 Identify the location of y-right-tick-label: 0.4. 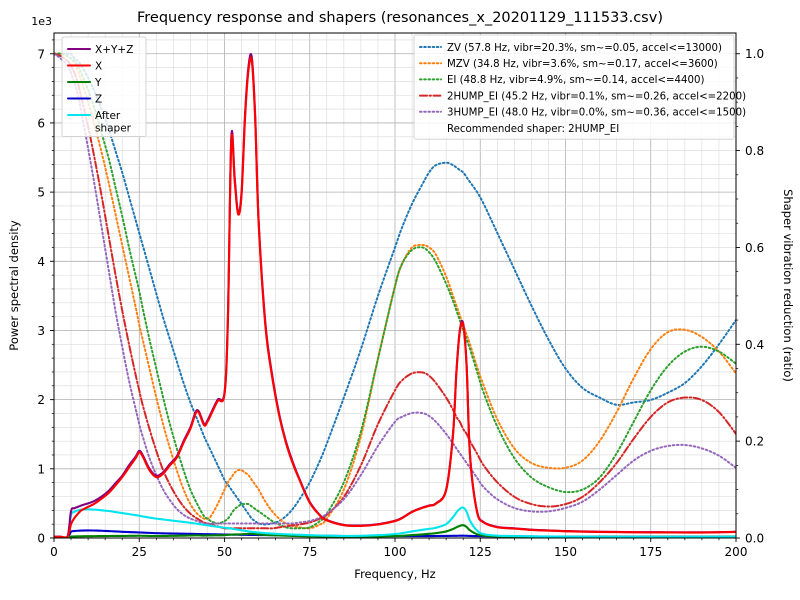
(754, 345).